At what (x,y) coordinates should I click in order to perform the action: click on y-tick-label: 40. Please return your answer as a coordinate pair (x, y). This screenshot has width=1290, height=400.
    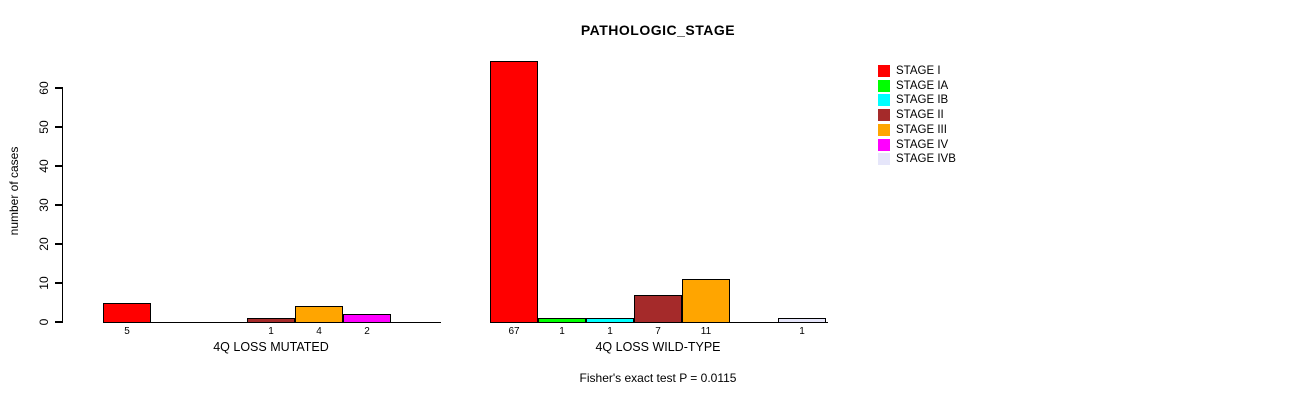
    Looking at the image, I should click on (44, 166).